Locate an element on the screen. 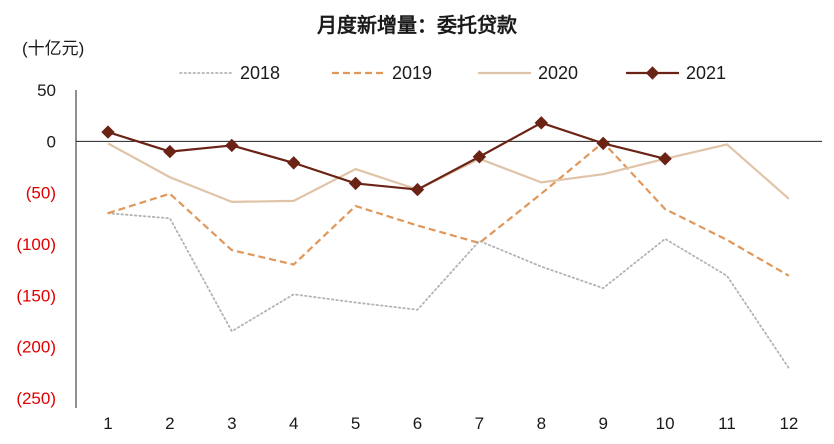 The height and width of the screenshot is (444, 834). legend-label-2020: 2020 is located at coordinates (558, 73).